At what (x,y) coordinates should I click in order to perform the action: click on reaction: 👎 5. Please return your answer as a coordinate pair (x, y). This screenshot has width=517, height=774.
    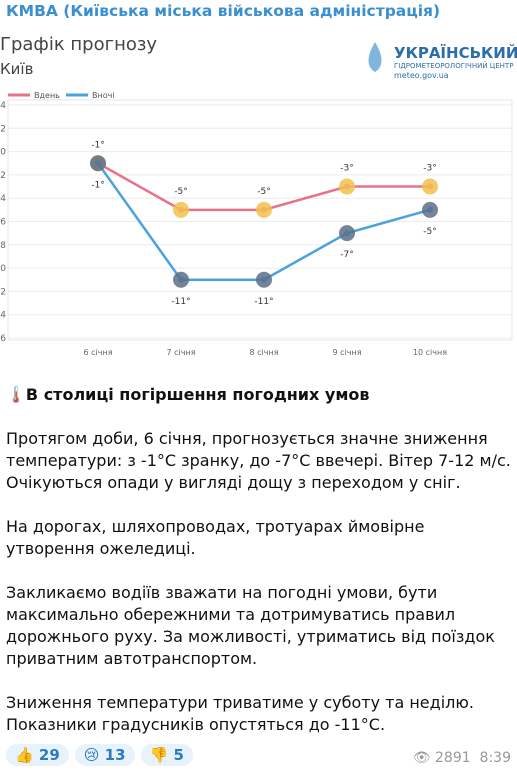
    Looking at the image, I should click on (166, 755).